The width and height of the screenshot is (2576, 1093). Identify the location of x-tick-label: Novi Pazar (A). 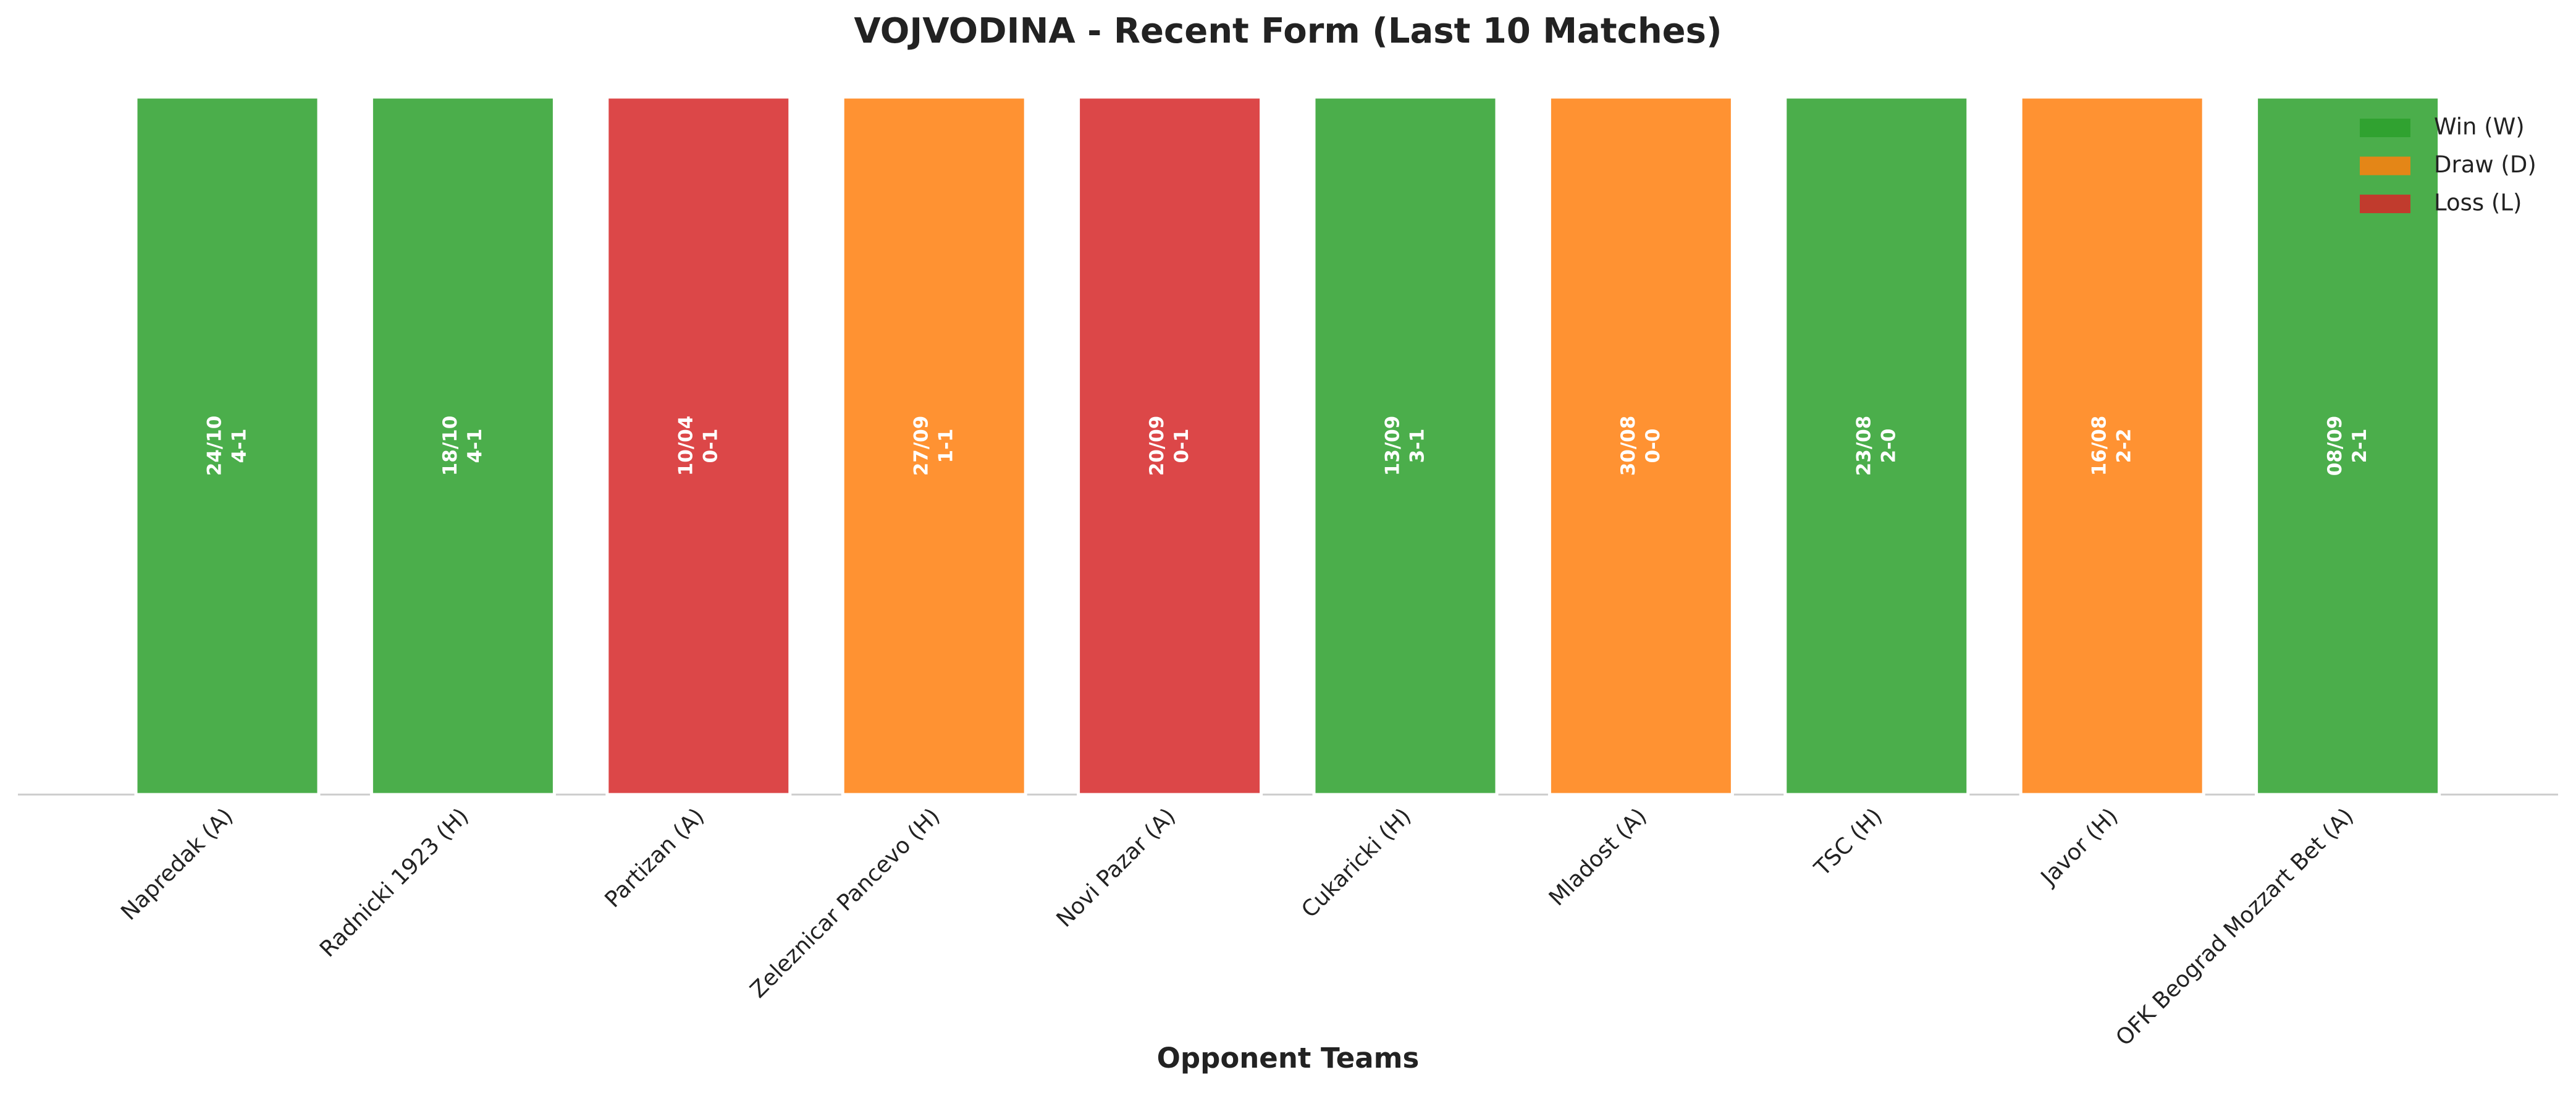
(1116, 868).